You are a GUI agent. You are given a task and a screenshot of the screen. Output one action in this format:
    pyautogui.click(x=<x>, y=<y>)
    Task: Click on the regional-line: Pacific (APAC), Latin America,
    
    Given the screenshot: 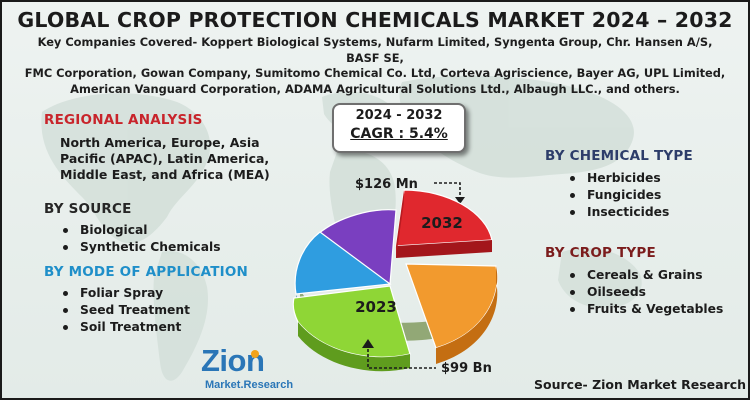 What is the action you would take?
    pyautogui.click(x=165, y=158)
    